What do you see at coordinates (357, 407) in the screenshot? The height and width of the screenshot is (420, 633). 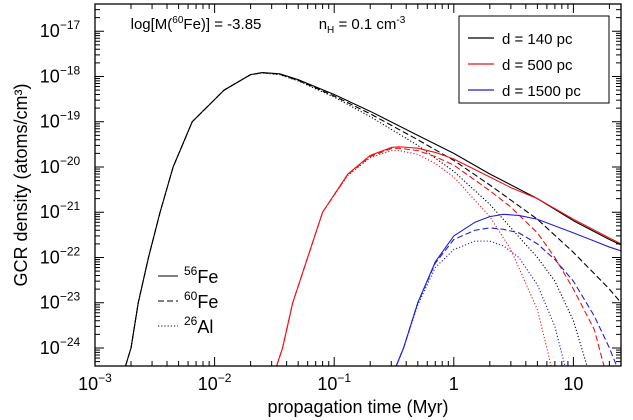 I see `x-axis-label: propagation time (Myr)` at bounding box center [357, 407].